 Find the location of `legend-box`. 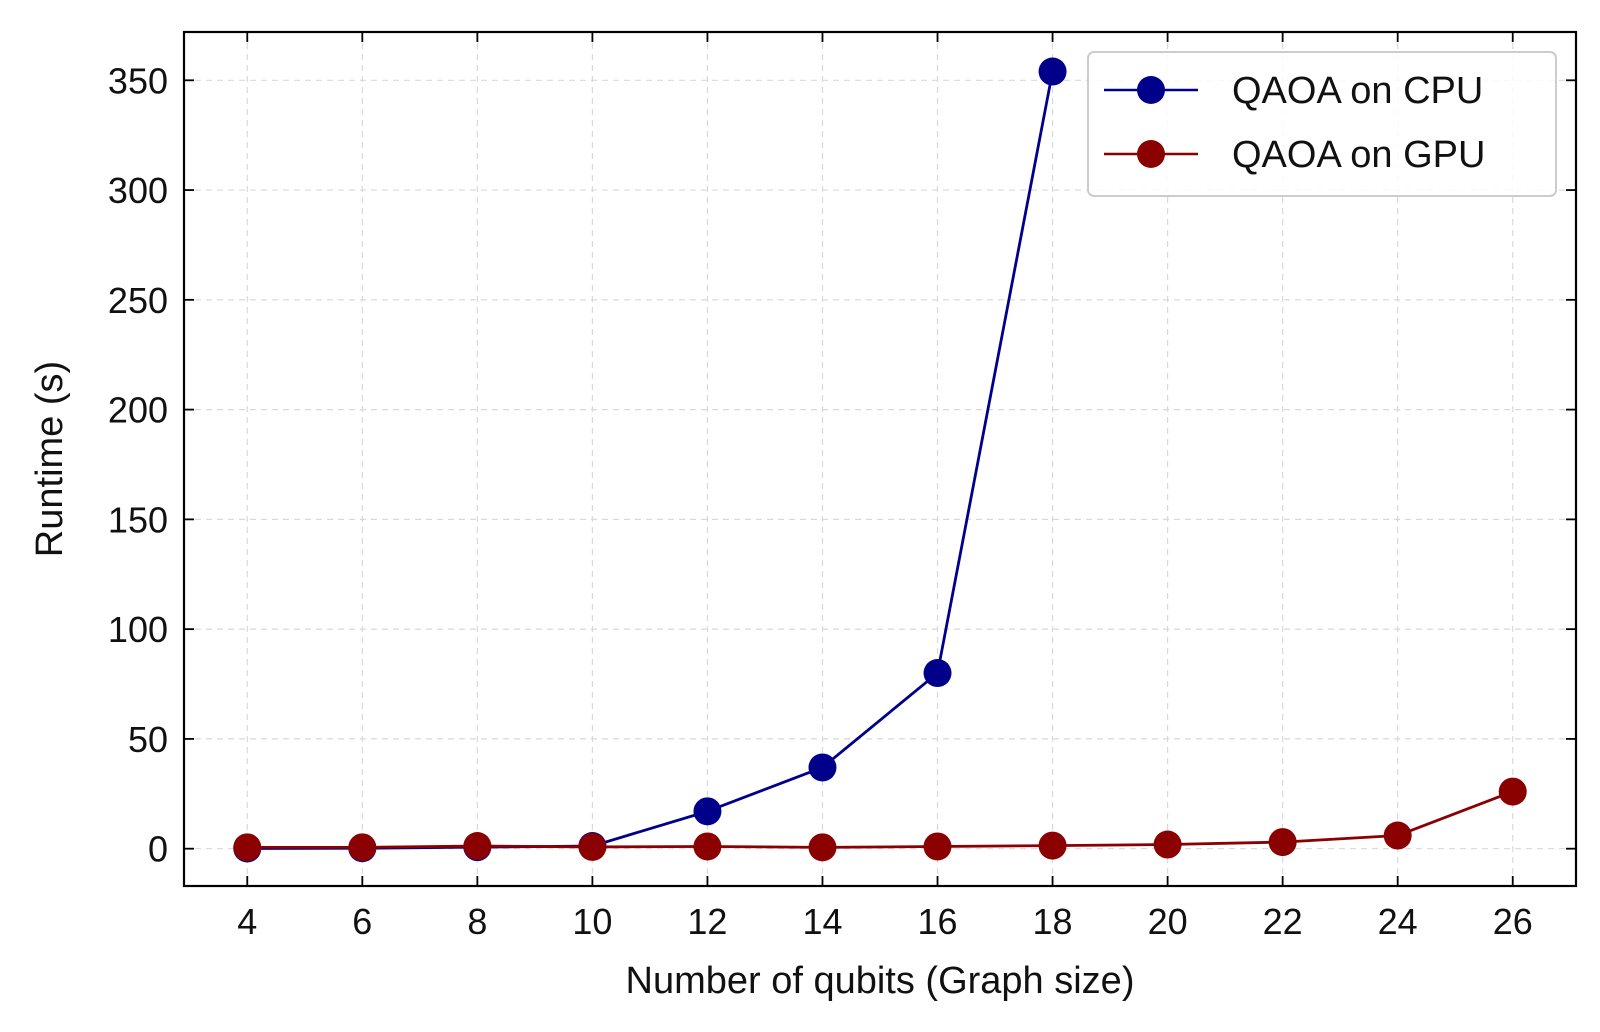

legend-box is located at coordinates (1322, 124).